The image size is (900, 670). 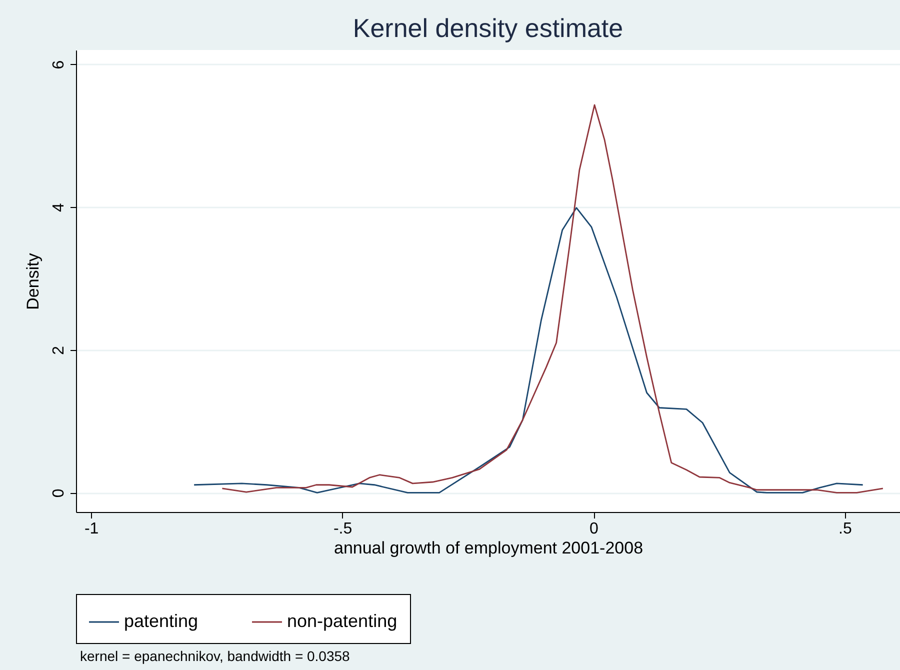 I want to click on y-tick-label: 2, so click(x=59, y=350).